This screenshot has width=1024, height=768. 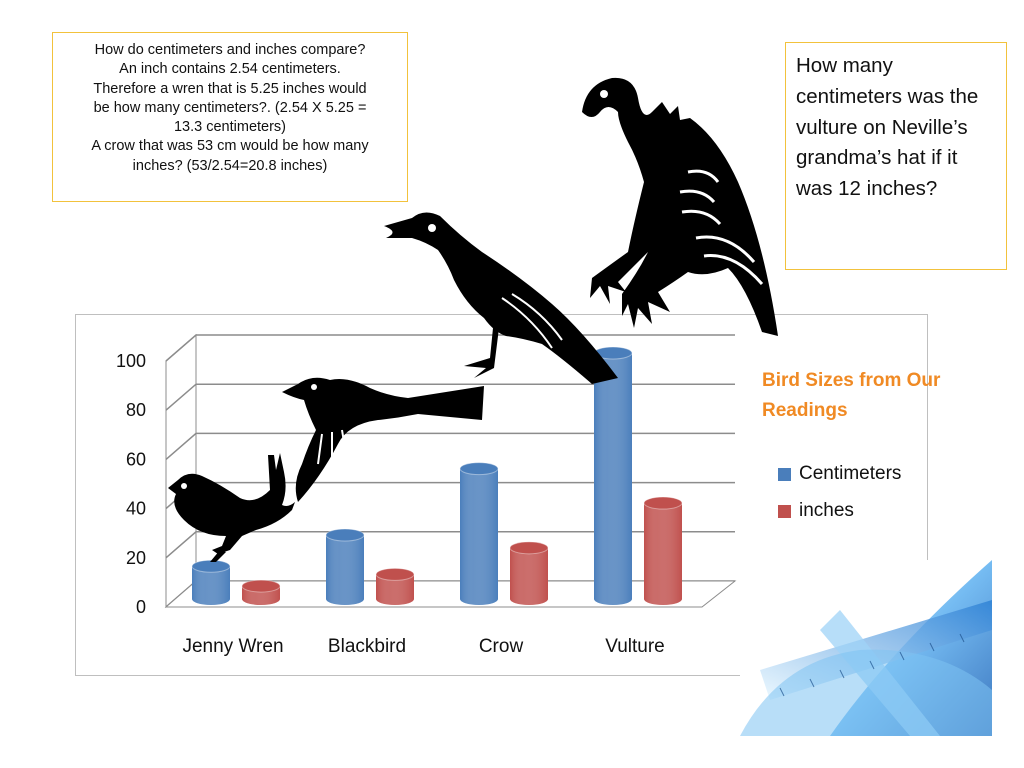 I want to click on info-line: be how many centimeters?. (2.54 X 5.25 =, so click(x=230, y=107).